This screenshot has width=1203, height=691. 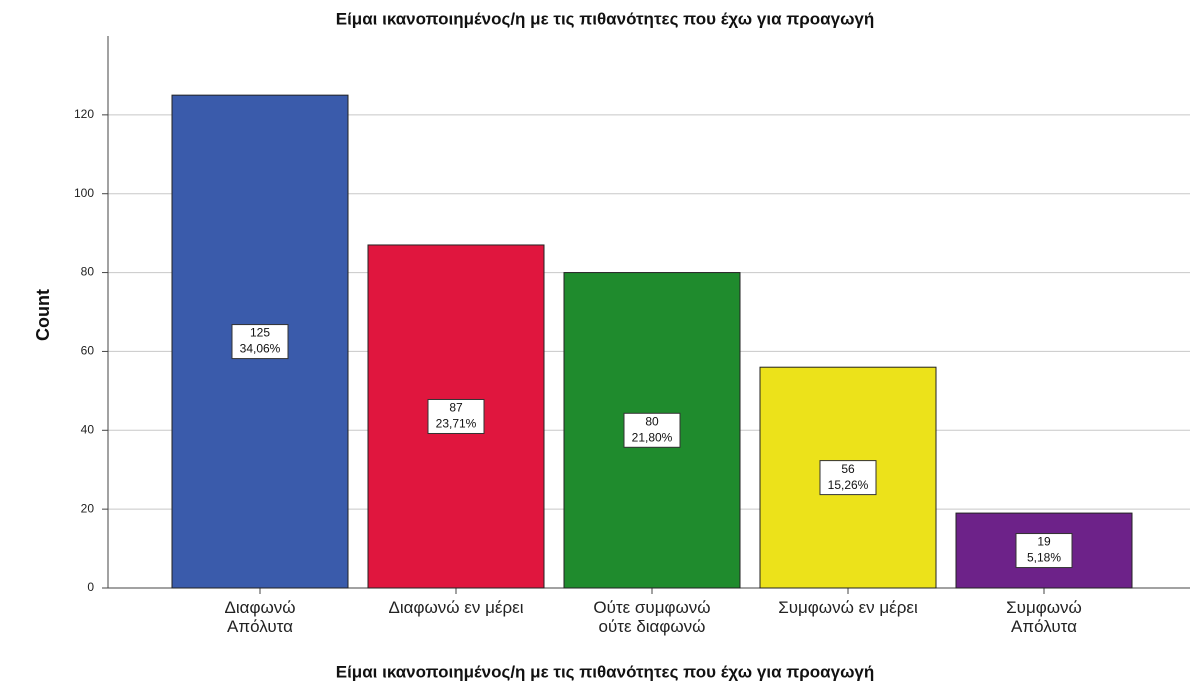 What do you see at coordinates (88, 508) in the screenshot?
I see `y-tick-label: 20` at bounding box center [88, 508].